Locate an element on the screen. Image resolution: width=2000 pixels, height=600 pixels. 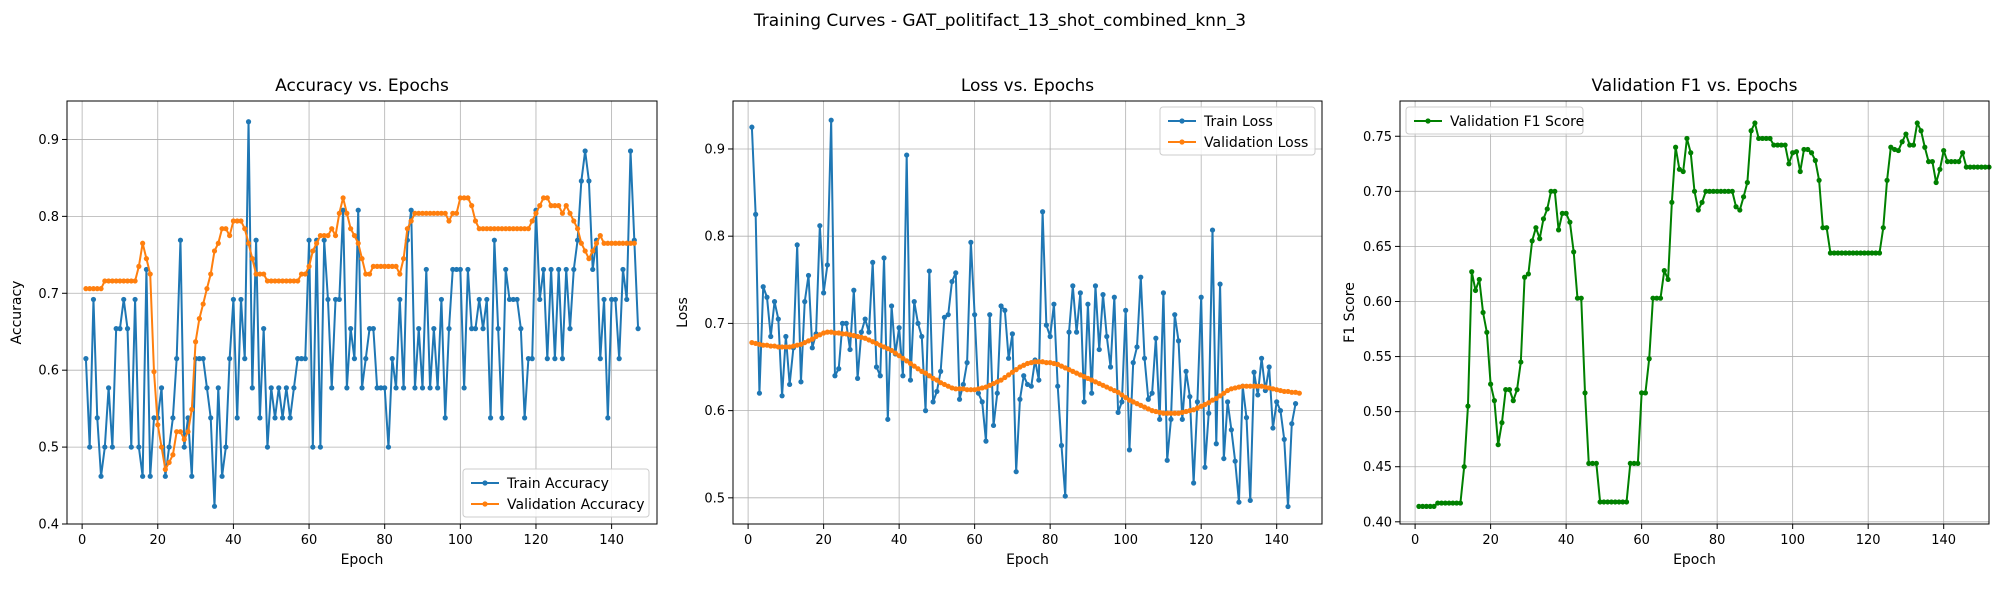
x-tick-label: 140 is located at coordinates (611, 540).